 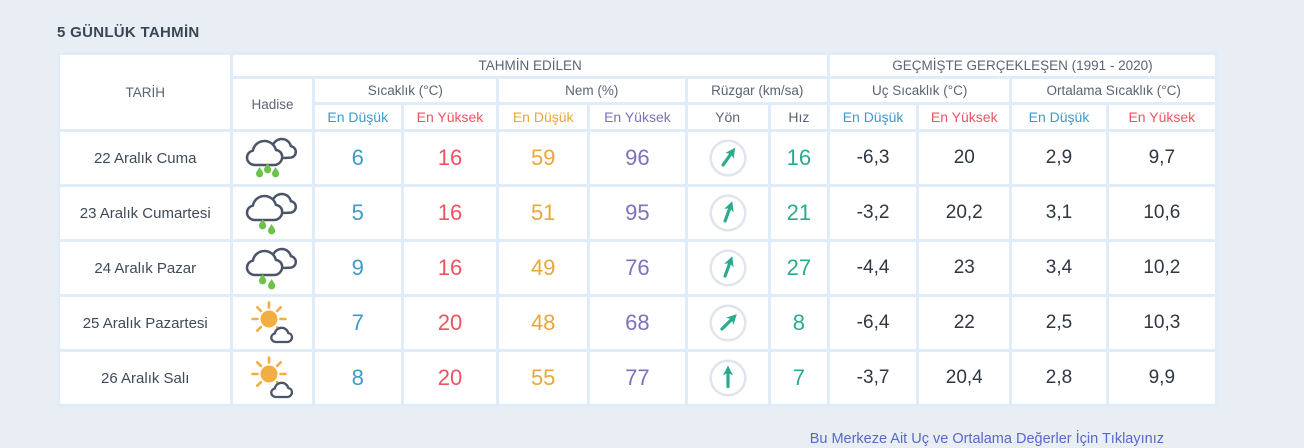 I want to click on group-header-wind: Rüzgar (km/sa), so click(x=757, y=90).